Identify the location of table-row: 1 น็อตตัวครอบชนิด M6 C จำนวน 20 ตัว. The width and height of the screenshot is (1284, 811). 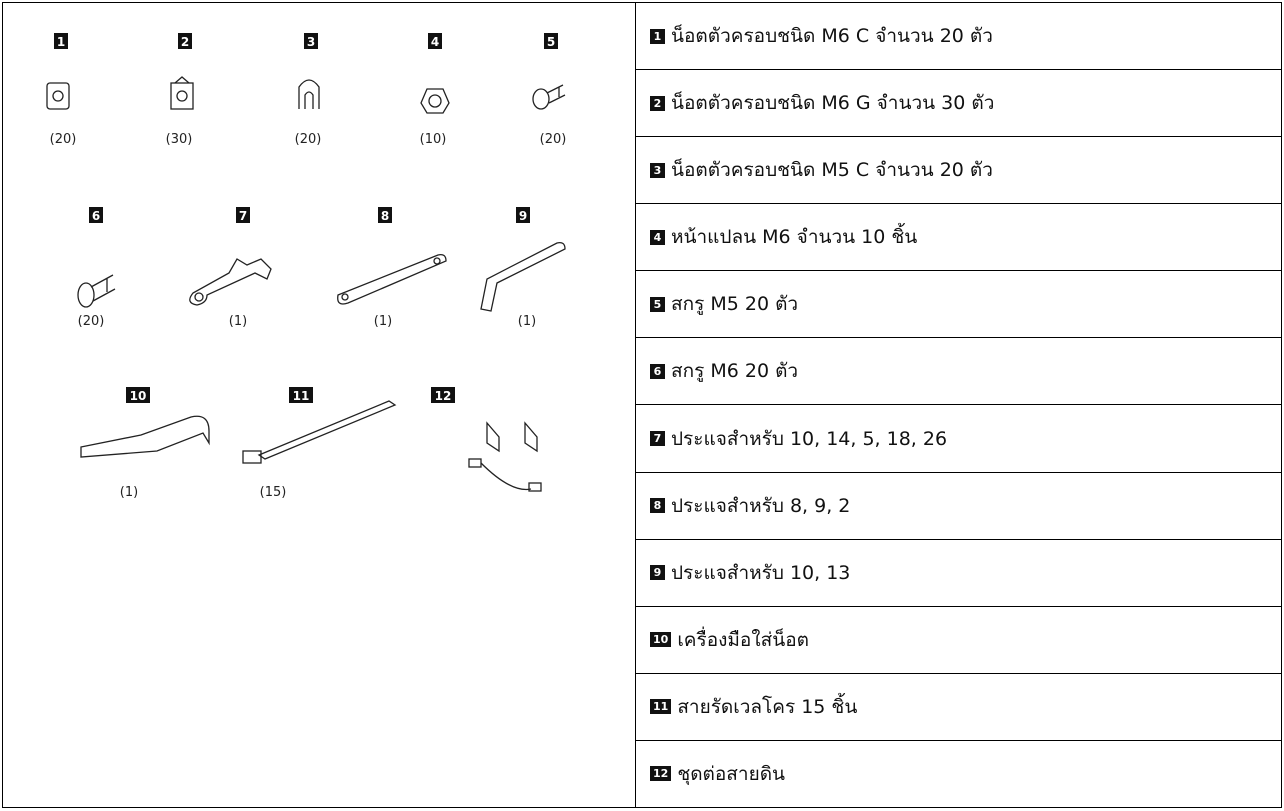
(958, 37).